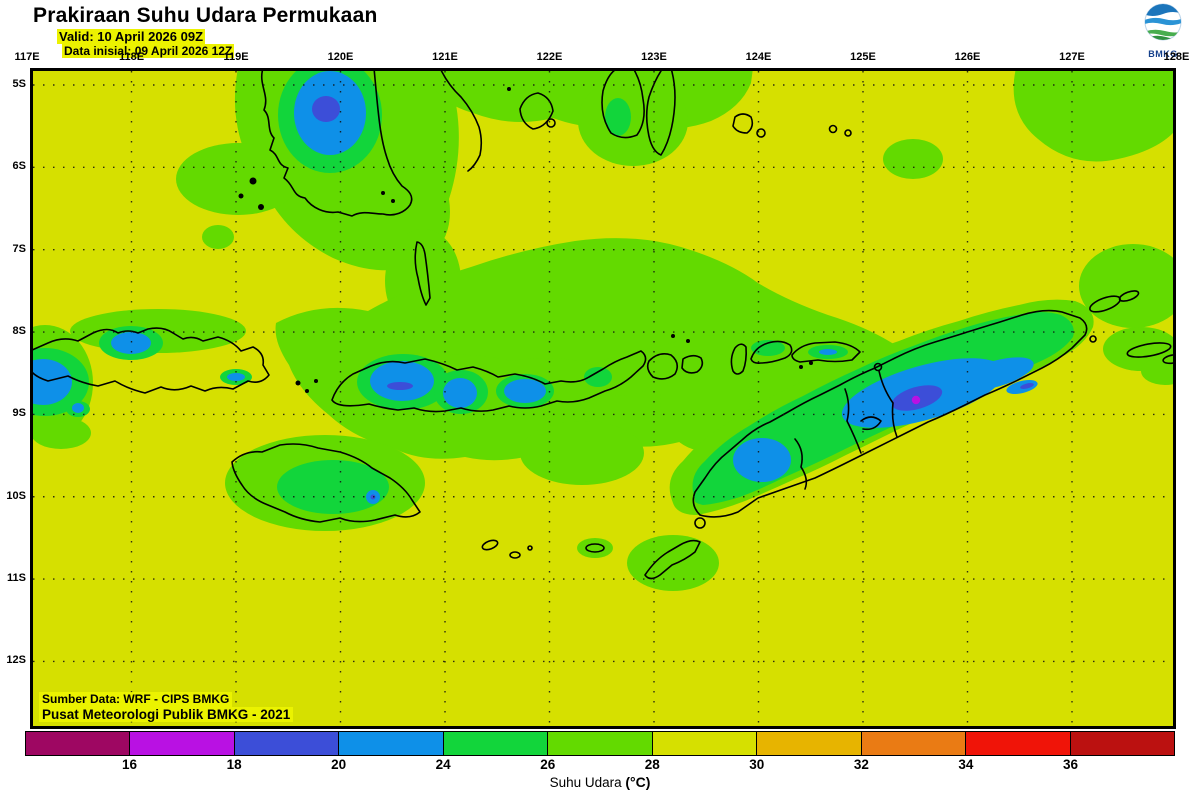 This screenshot has height=800, width=1200. I want to click on temp-scale-tick: 18, so click(234, 764).